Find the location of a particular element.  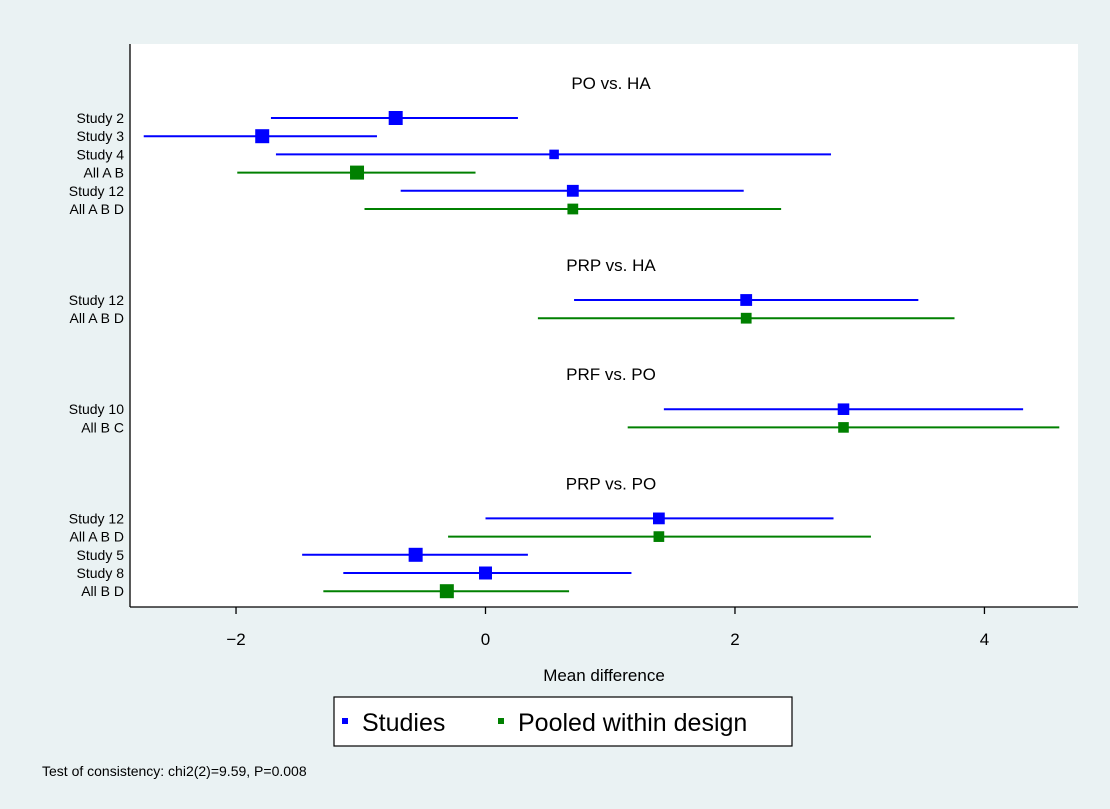

row-label: Study 5 is located at coordinates (101, 555).